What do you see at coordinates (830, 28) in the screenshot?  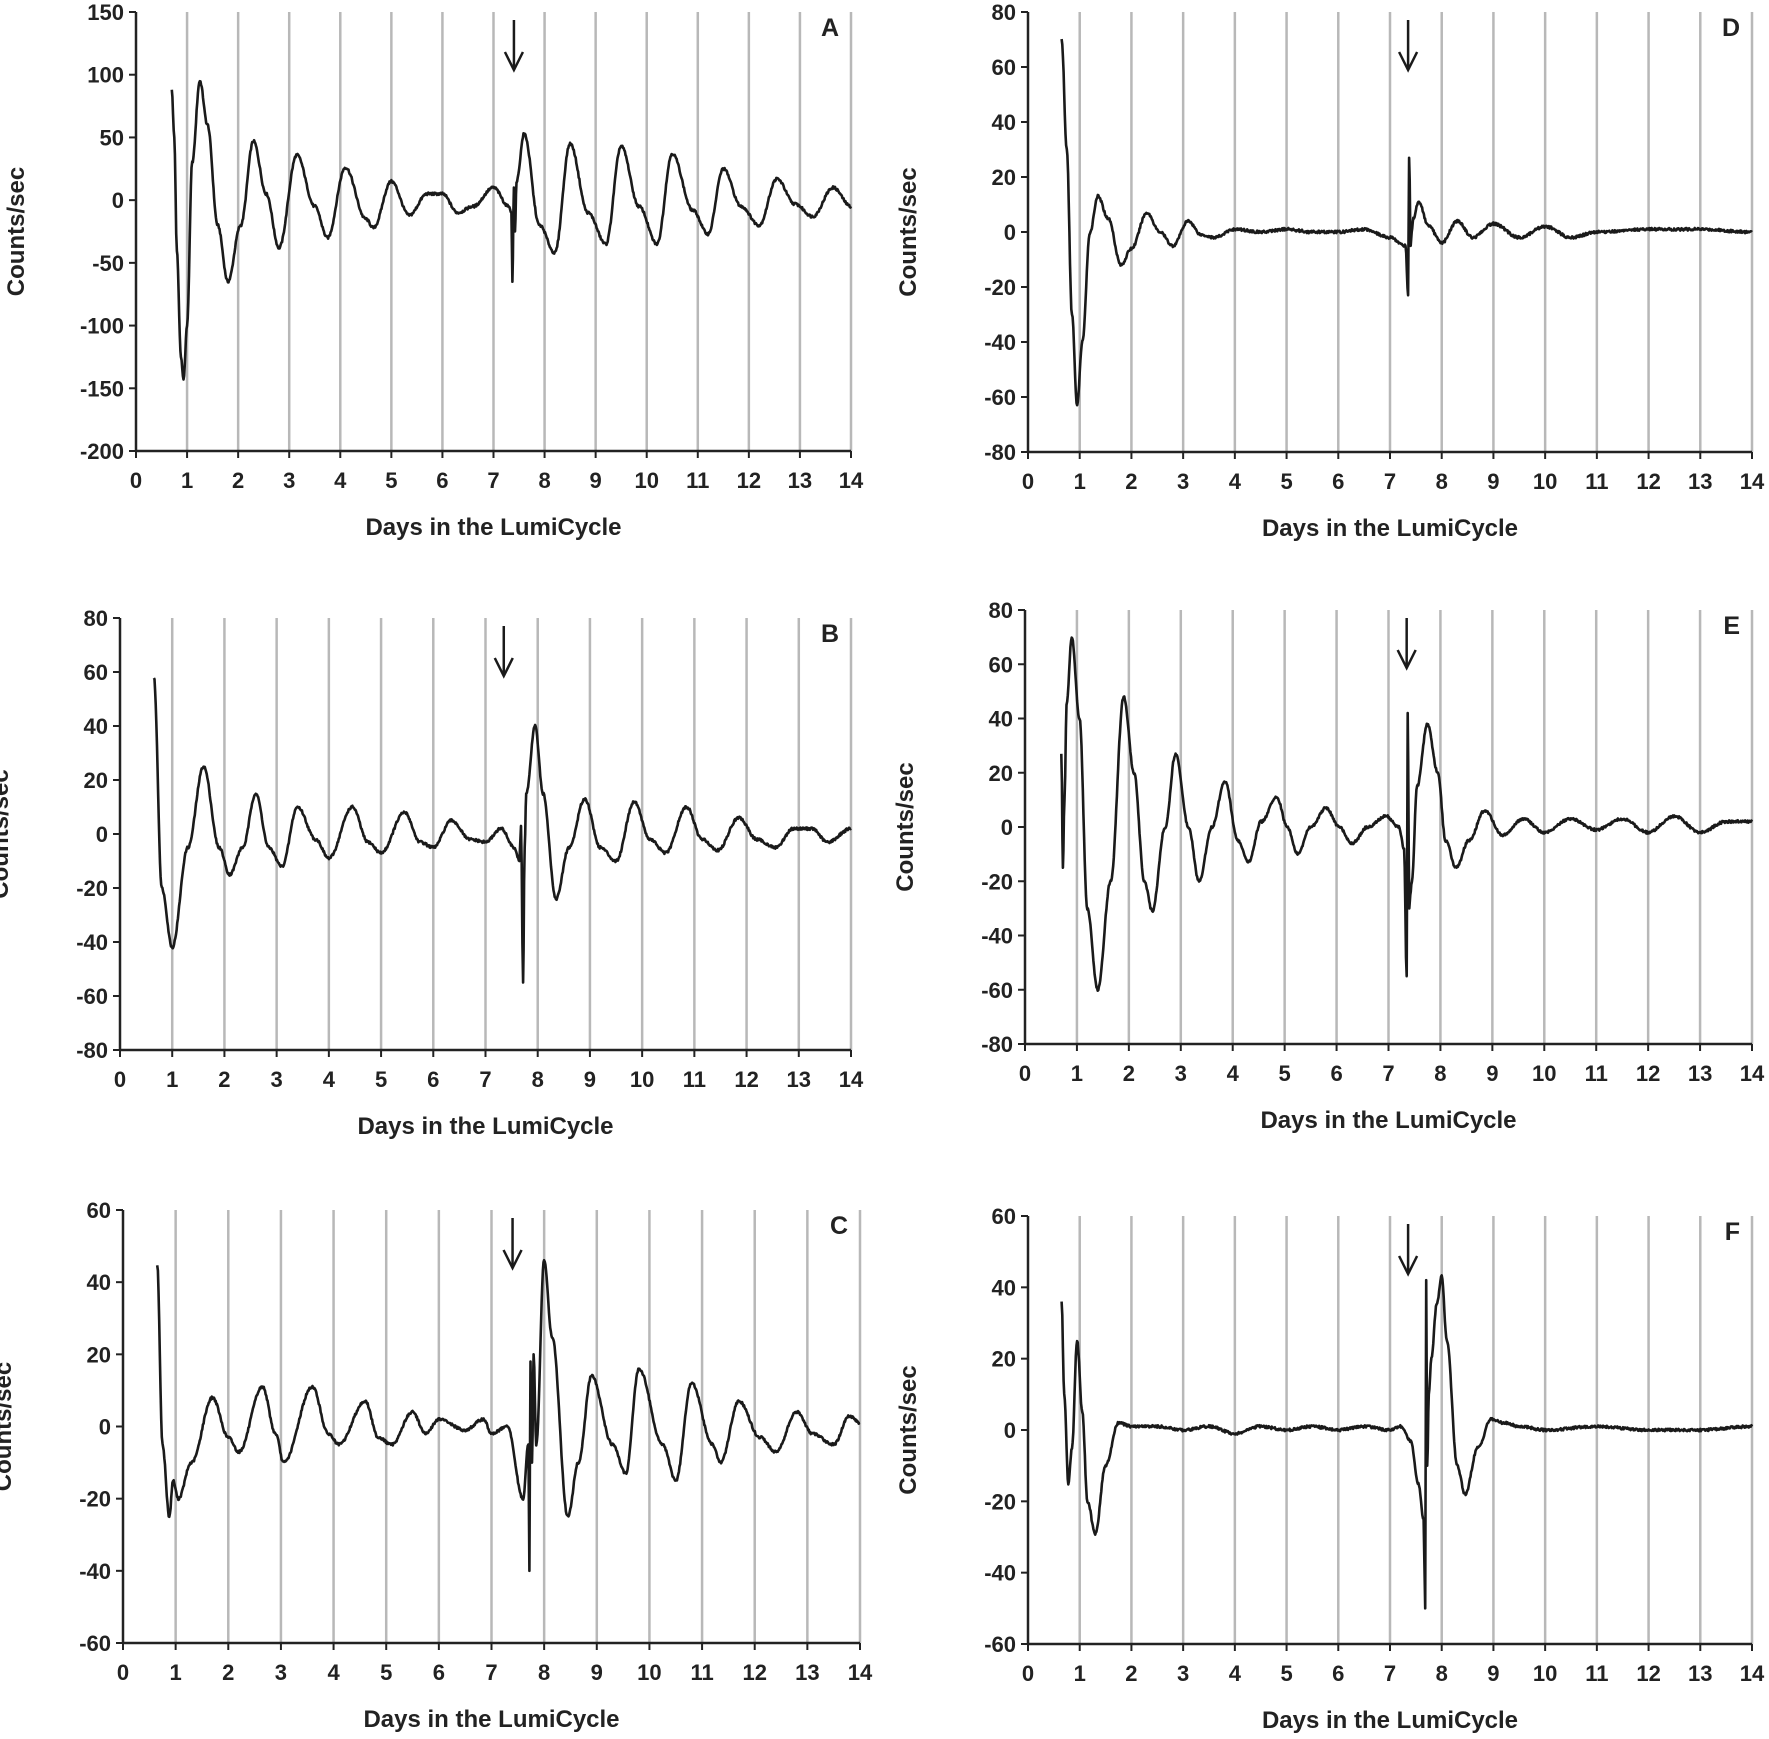 I see `panel-letter-a: A` at bounding box center [830, 28].